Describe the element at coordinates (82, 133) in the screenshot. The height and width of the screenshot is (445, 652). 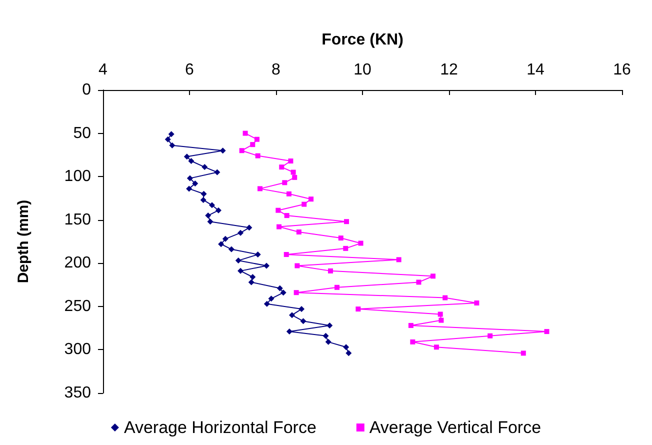
I see `y-tick-label: 50` at that location.